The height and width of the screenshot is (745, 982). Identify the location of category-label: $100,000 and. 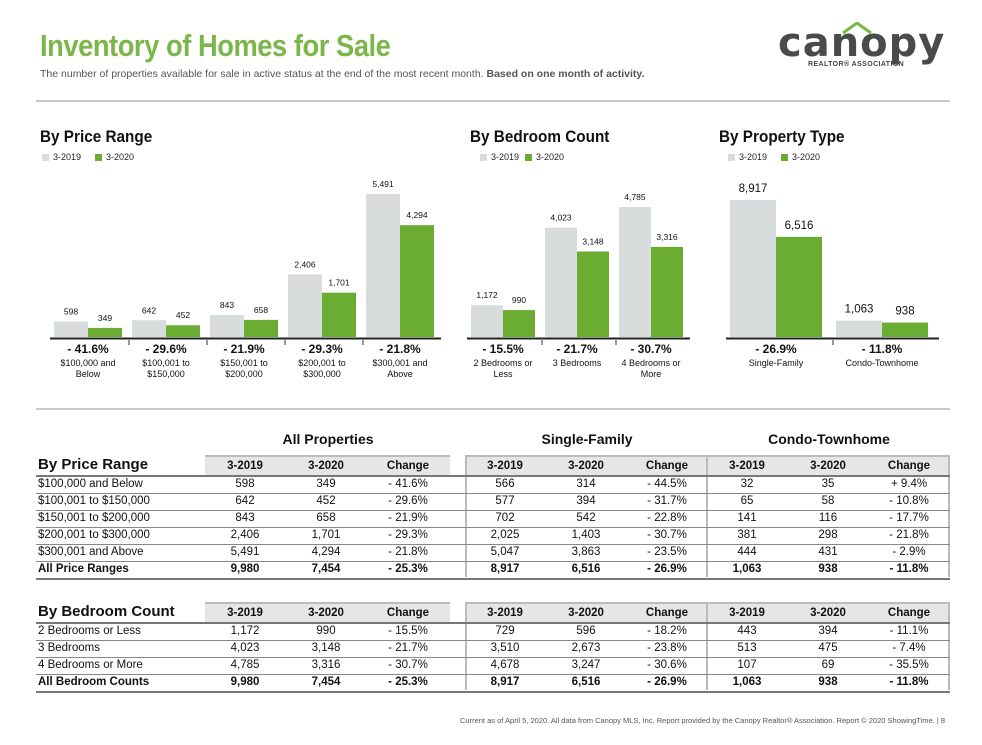
(87, 363).